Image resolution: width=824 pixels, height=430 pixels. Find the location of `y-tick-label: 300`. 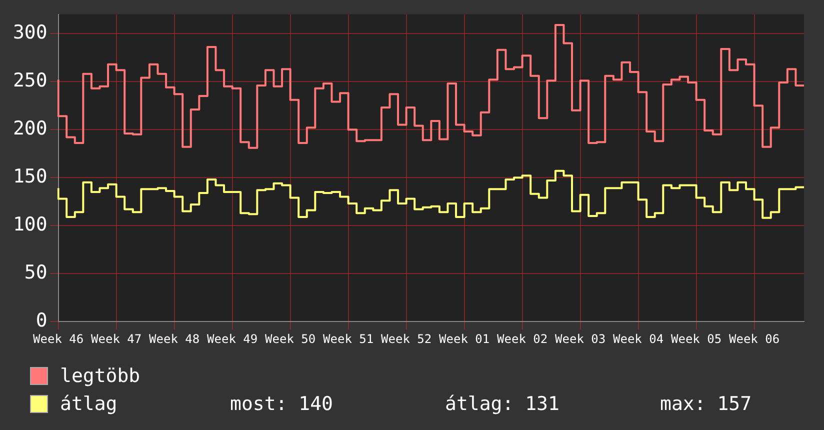

y-tick-label: 300 is located at coordinates (30, 33).